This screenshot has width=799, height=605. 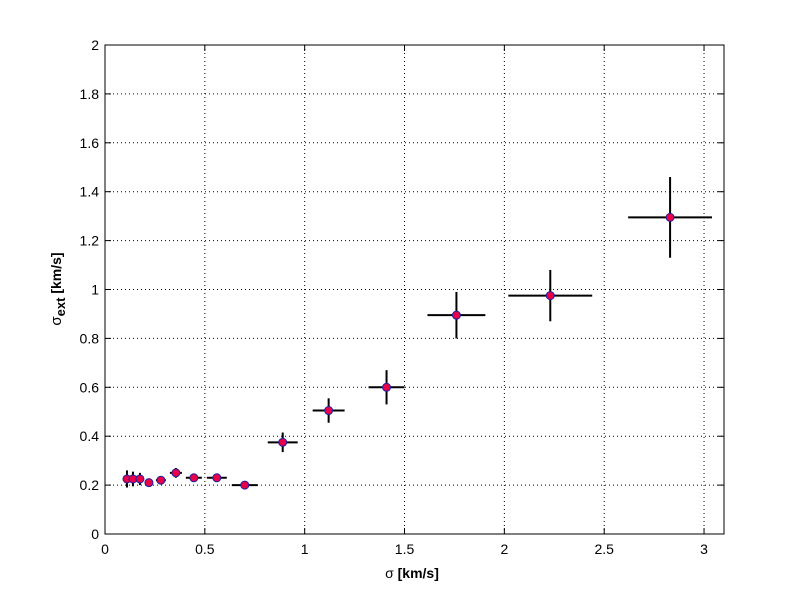 What do you see at coordinates (95, 534) in the screenshot?
I see `y-tick-label: 0` at bounding box center [95, 534].